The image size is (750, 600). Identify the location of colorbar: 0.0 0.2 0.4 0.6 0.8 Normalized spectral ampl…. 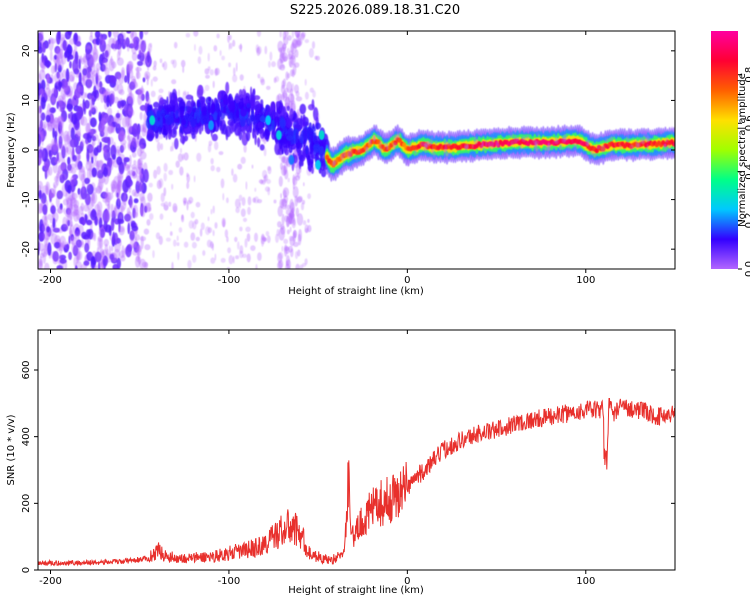
(730, 154).